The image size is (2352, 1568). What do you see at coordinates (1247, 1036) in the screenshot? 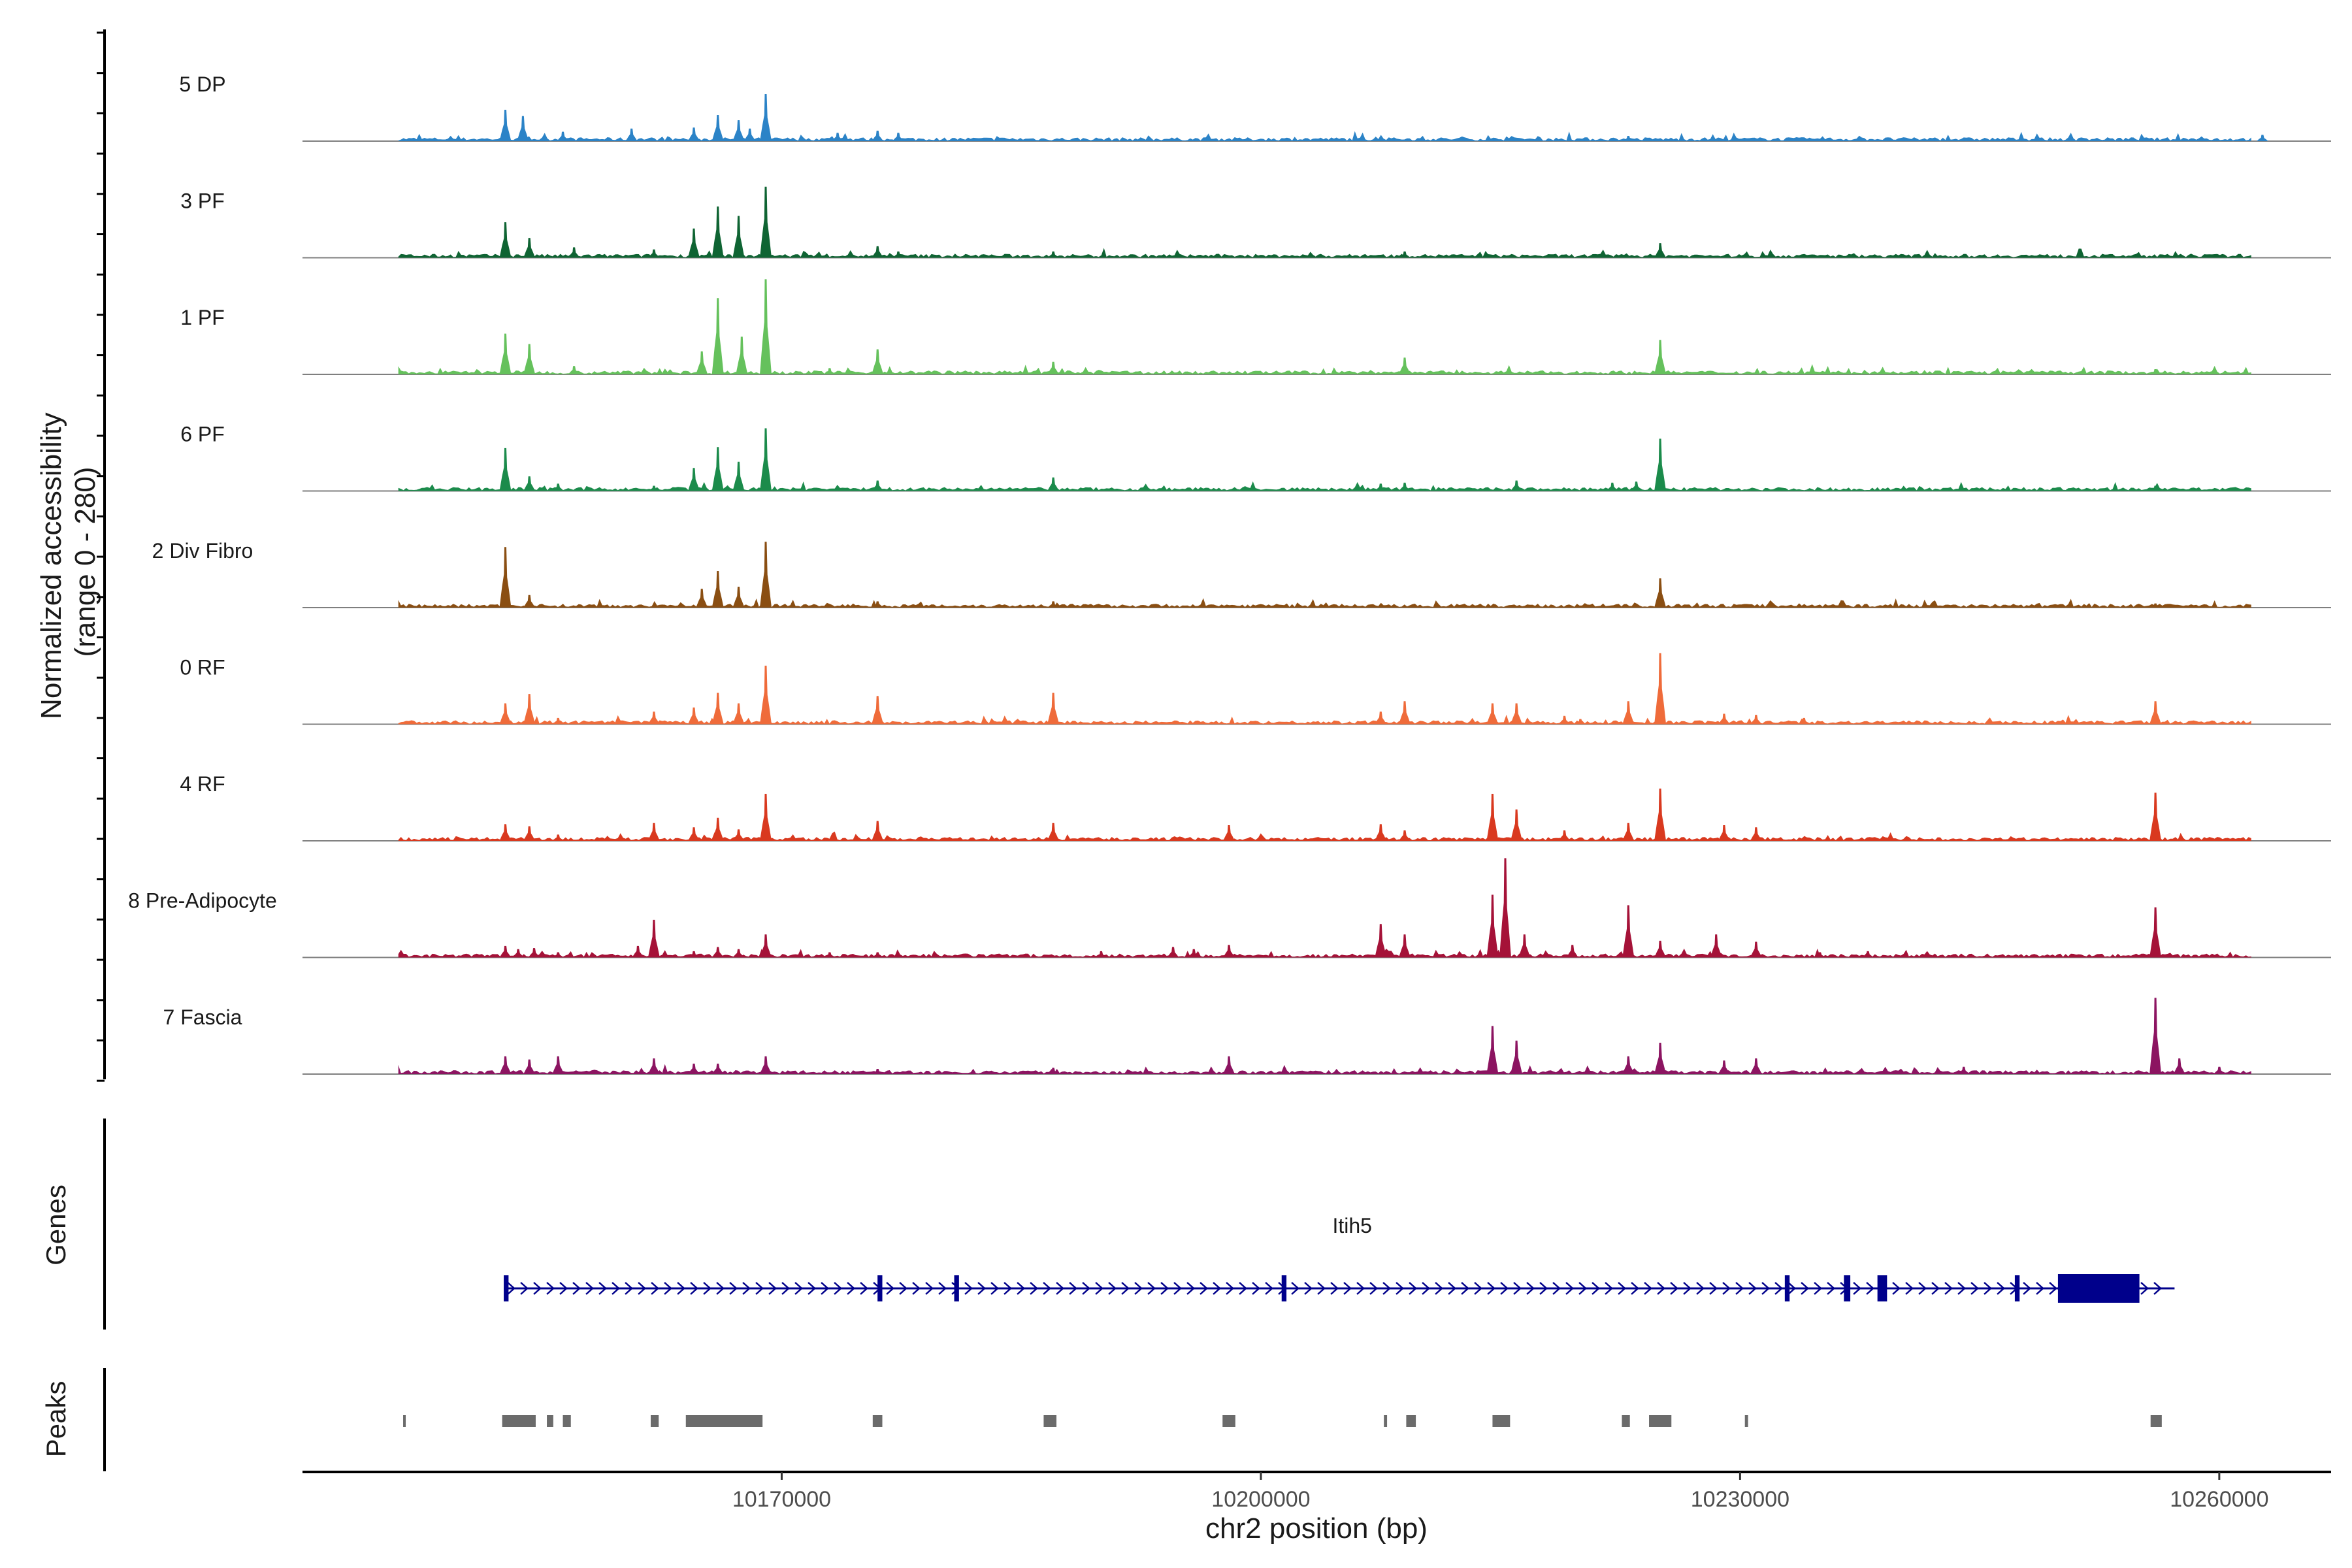
I see `track-7-fascia: 7 Fascia` at bounding box center [1247, 1036].